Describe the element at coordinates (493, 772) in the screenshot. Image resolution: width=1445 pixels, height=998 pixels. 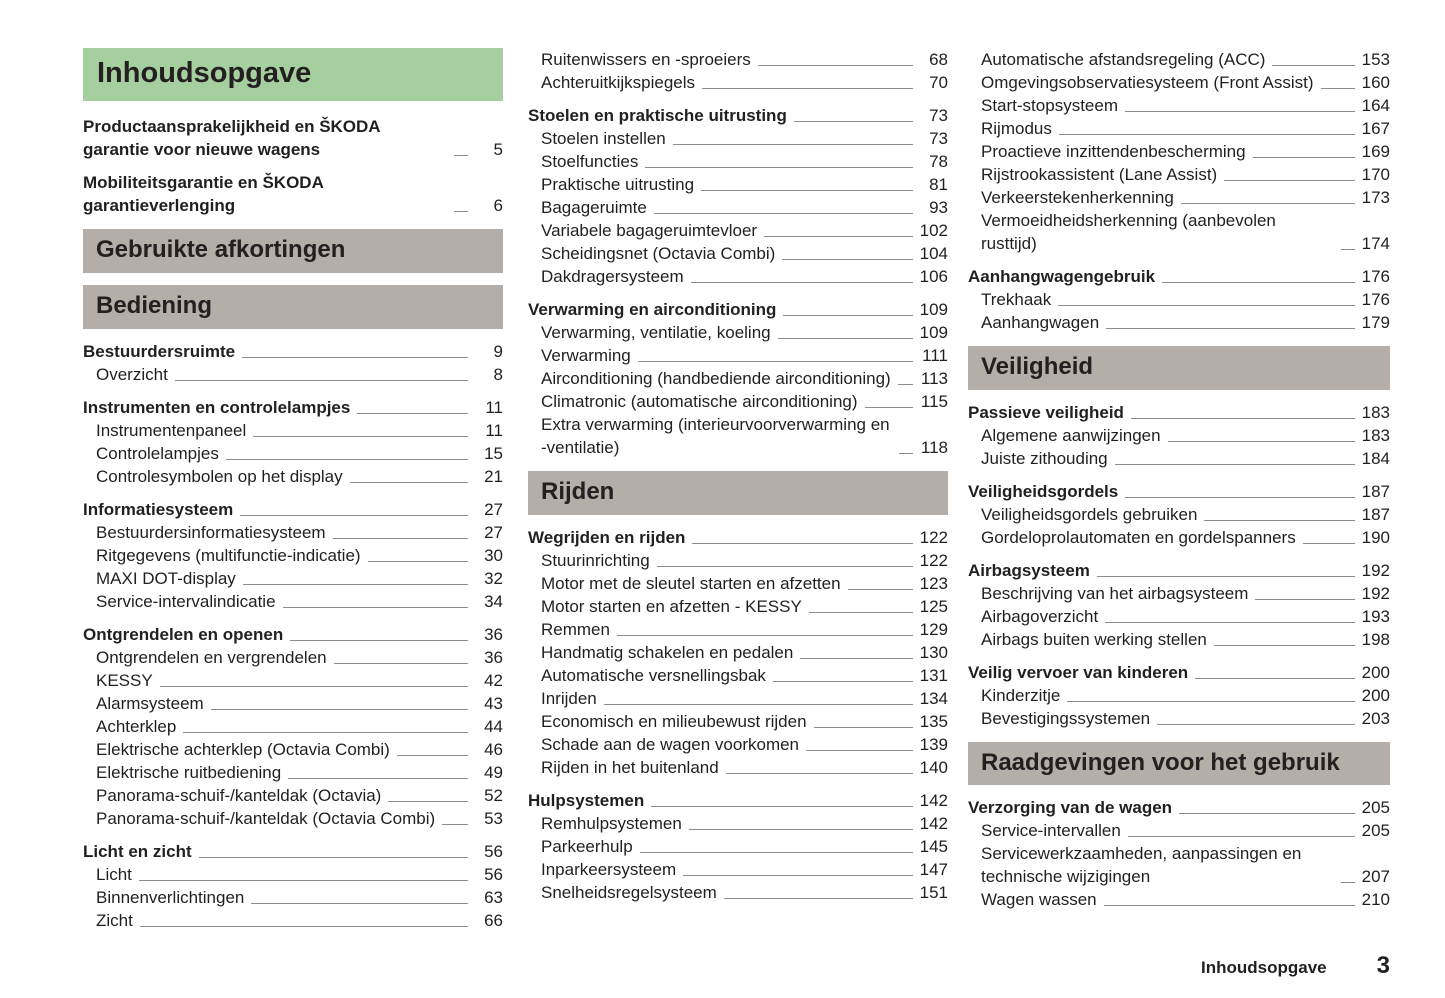
I see `toc-entry-page: 49` at that location.